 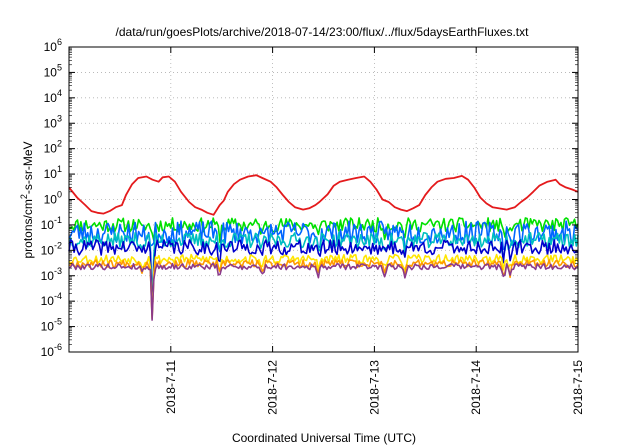 What do you see at coordinates (58, 271) in the screenshot?
I see `y-tick-label-exp: -3` at bounding box center [58, 271].